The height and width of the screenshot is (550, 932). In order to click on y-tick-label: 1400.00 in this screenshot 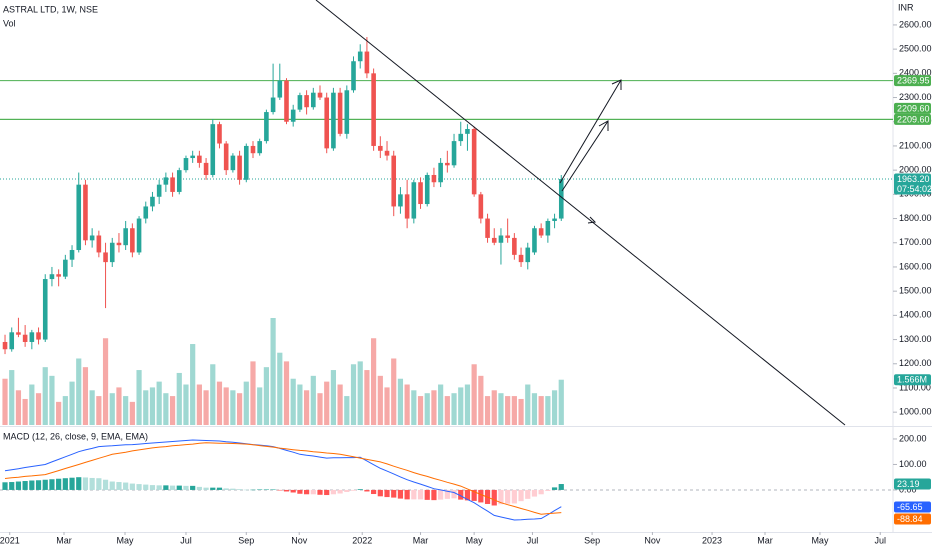, I will do `click(915, 315)`.